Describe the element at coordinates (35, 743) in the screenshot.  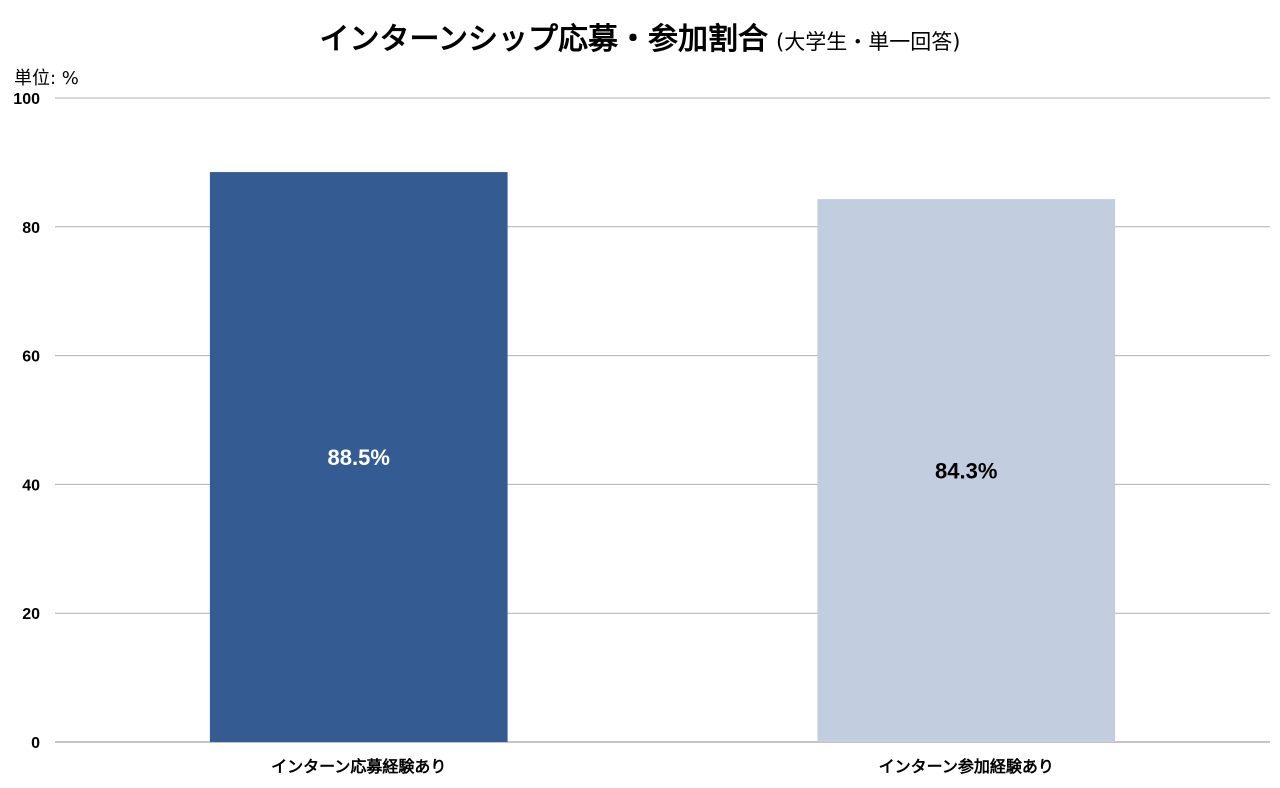
I see `y-tick-label-0: 0` at that location.